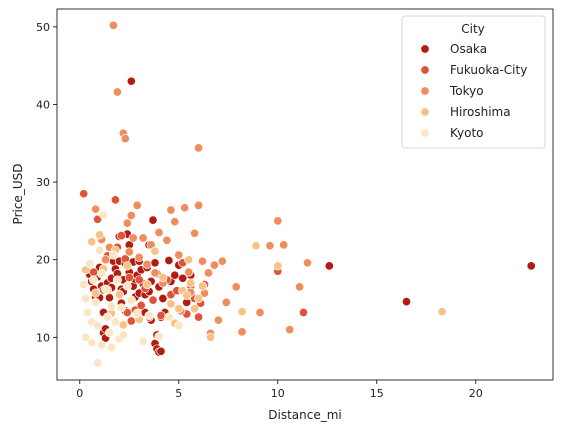 The width and height of the screenshot is (563, 433). Describe the element at coordinates (425, 133) in the screenshot. I see `legend-marker-kyoto` at that location.